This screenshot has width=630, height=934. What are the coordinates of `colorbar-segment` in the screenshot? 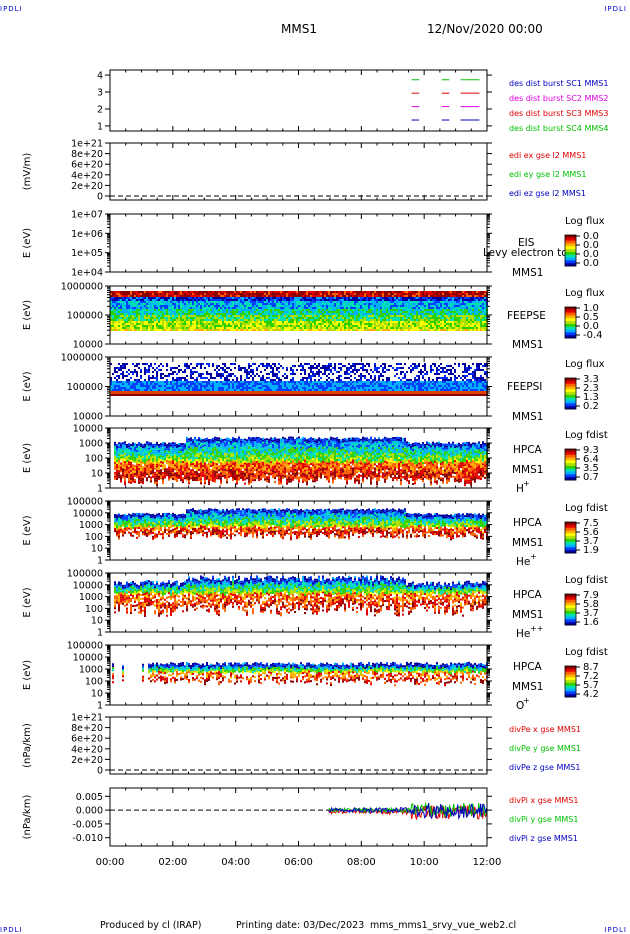 It's located at (570, 239).